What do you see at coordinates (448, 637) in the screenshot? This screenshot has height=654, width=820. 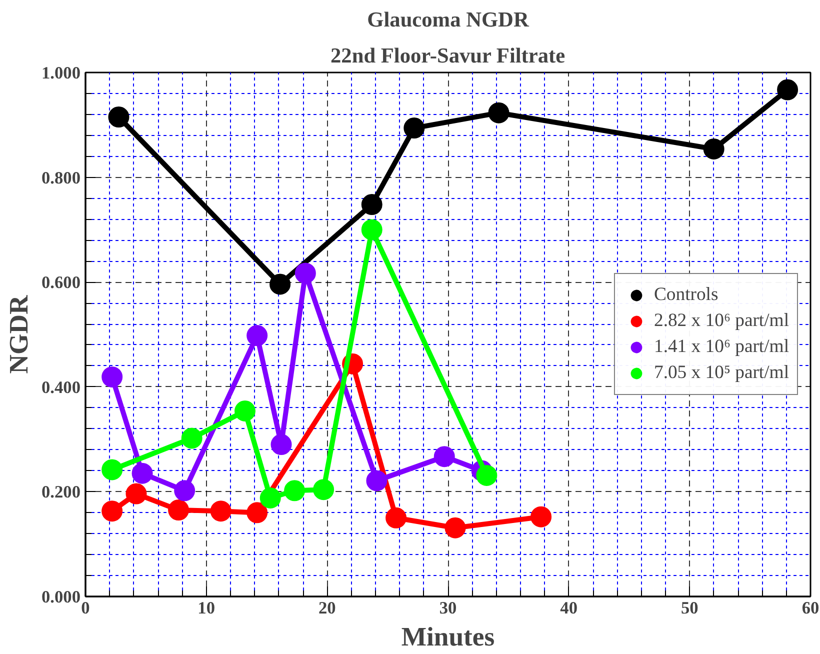 I see `x-axis-title: Minutes` at bounding box center [448, 637].